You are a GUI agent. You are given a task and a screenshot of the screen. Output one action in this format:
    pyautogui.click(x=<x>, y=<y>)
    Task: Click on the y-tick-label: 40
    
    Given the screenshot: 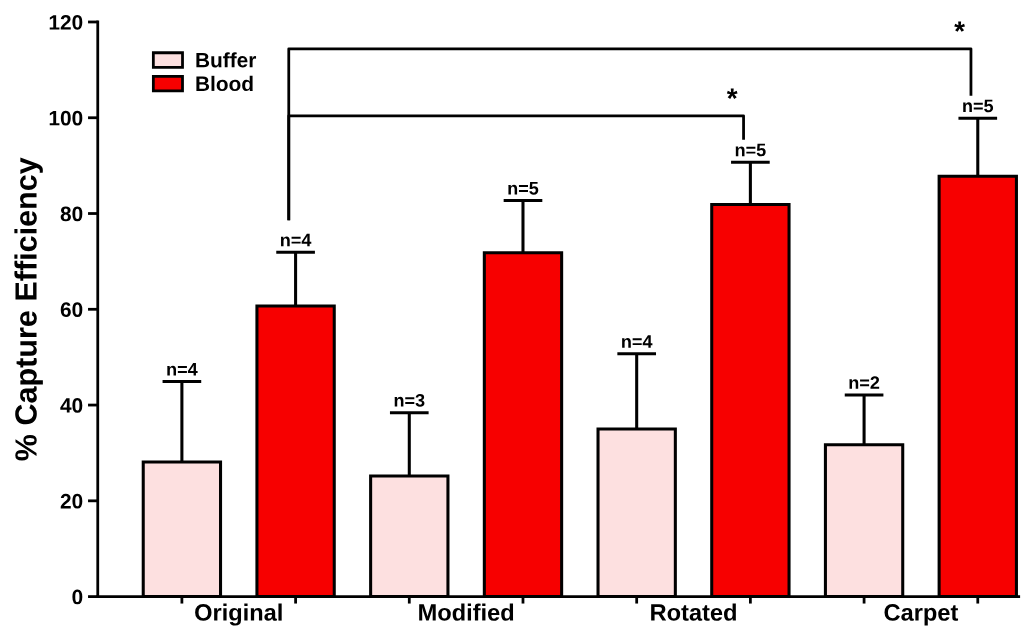 What is the action you would take?
    pyautogui.click(x=71, y=405)
    